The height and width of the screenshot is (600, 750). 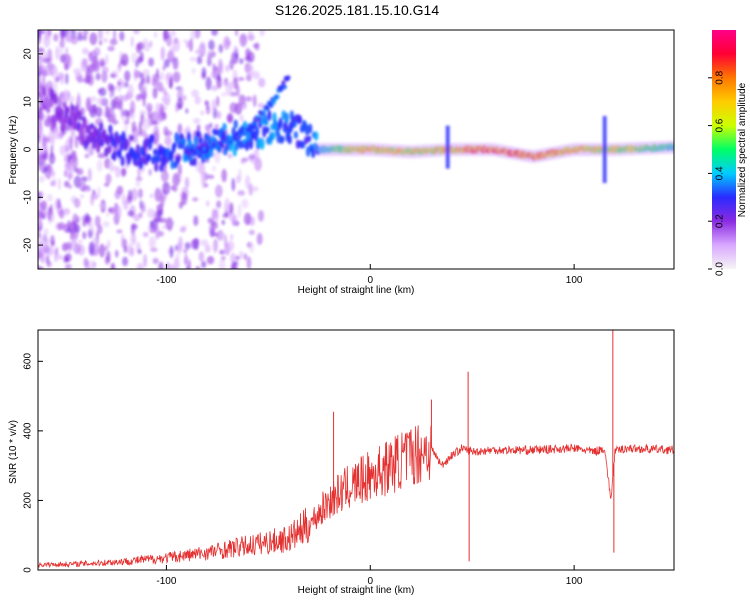 What do you see at coordinates (13, 150) in the screenshot?
I see `spectrogram-y-axis-label: Frequency (Hz)` at bounding box center [13, 150].